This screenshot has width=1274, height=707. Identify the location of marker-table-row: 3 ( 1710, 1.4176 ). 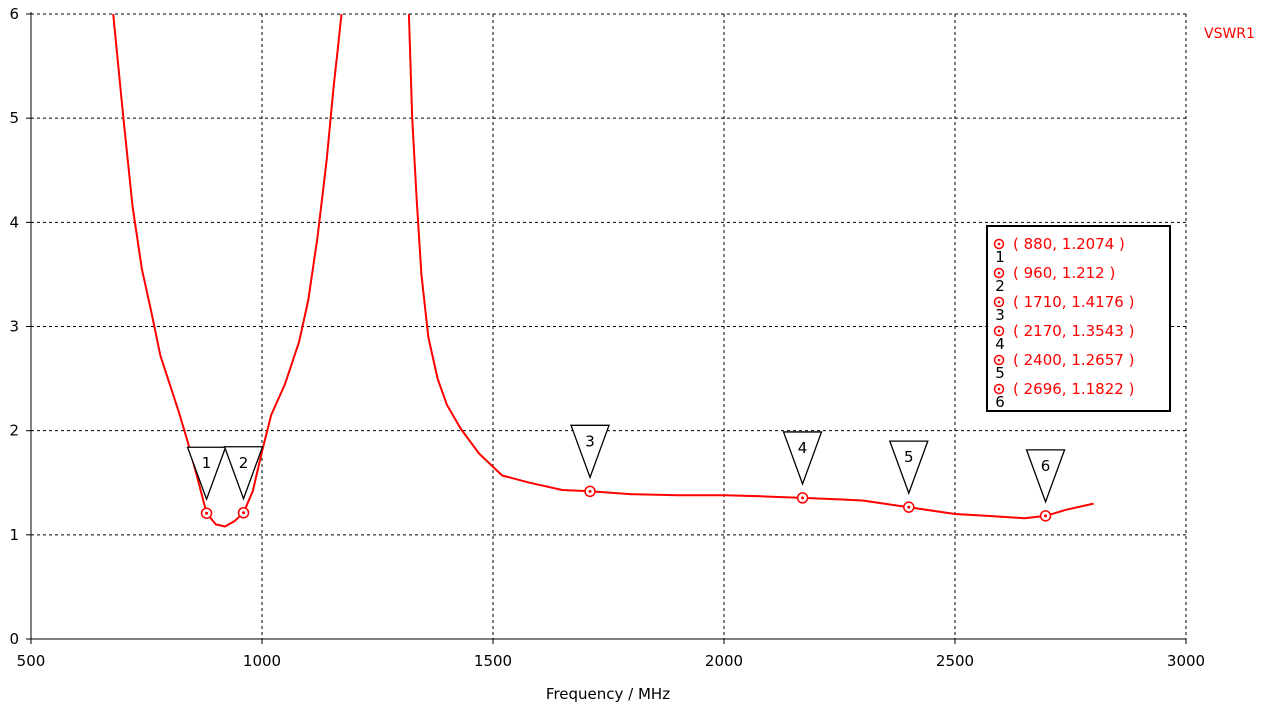
(1063, 308).